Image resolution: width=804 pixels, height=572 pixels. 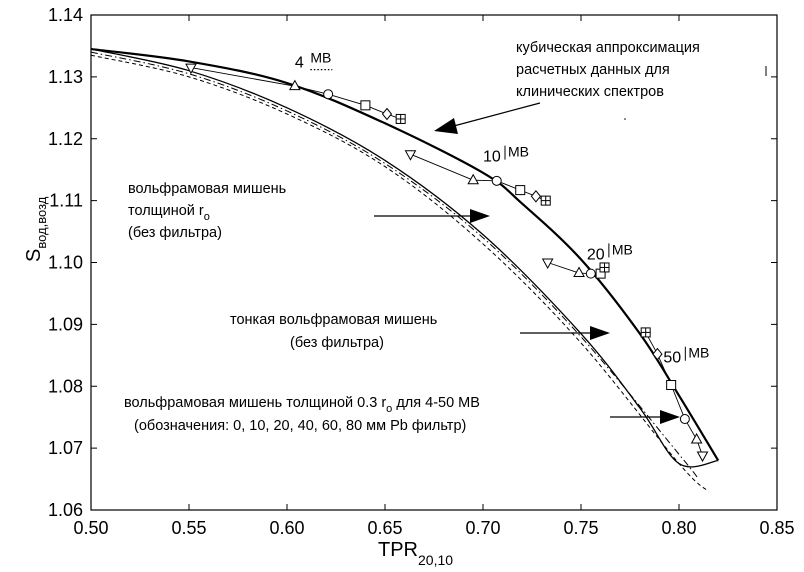 What do you see at coordinates (65, 15) in the screenshot?
I see `y-tick-label: 1.14` at bounding box center [65, 15].